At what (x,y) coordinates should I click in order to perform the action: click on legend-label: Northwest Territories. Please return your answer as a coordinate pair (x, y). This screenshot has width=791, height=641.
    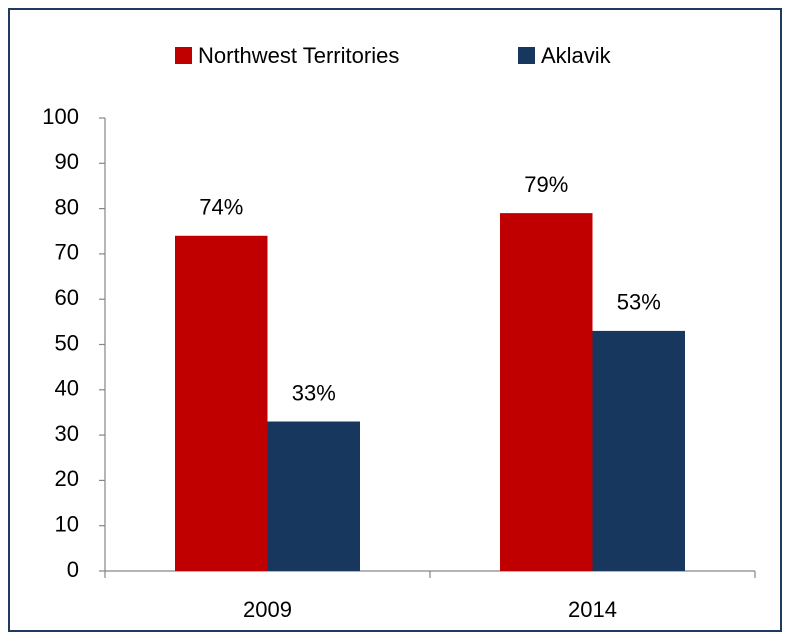
    Looking at the image, I should click on (298, 55).